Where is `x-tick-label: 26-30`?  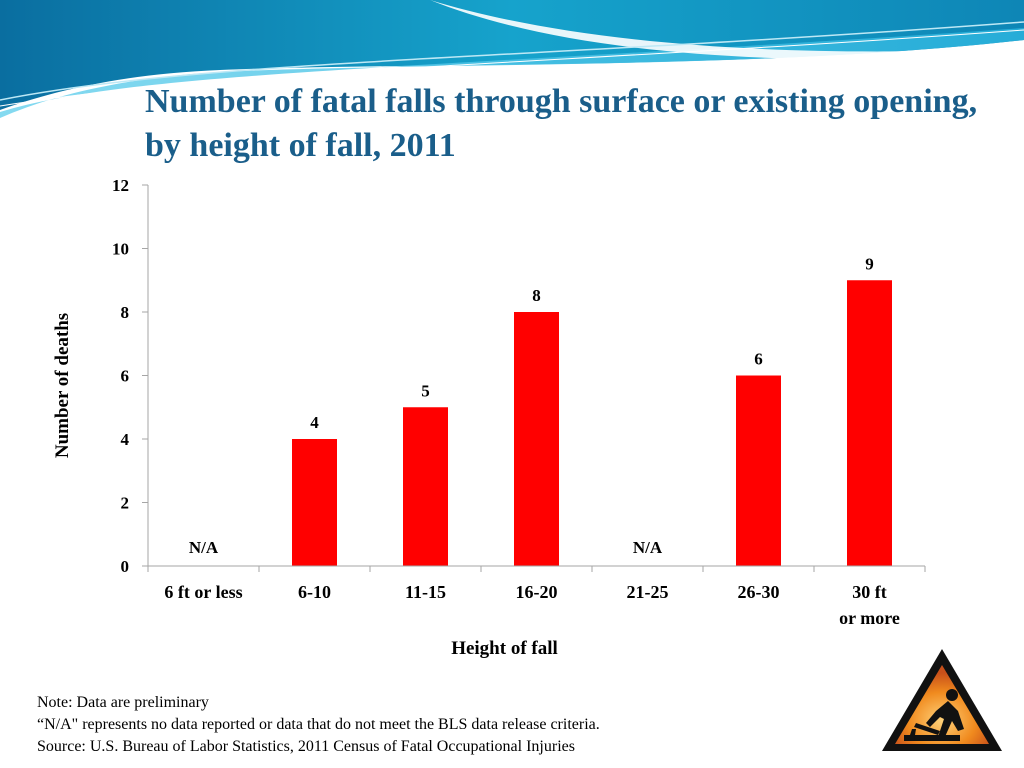 x-tick-label: 26-30 is located at coordinates (759, 592).